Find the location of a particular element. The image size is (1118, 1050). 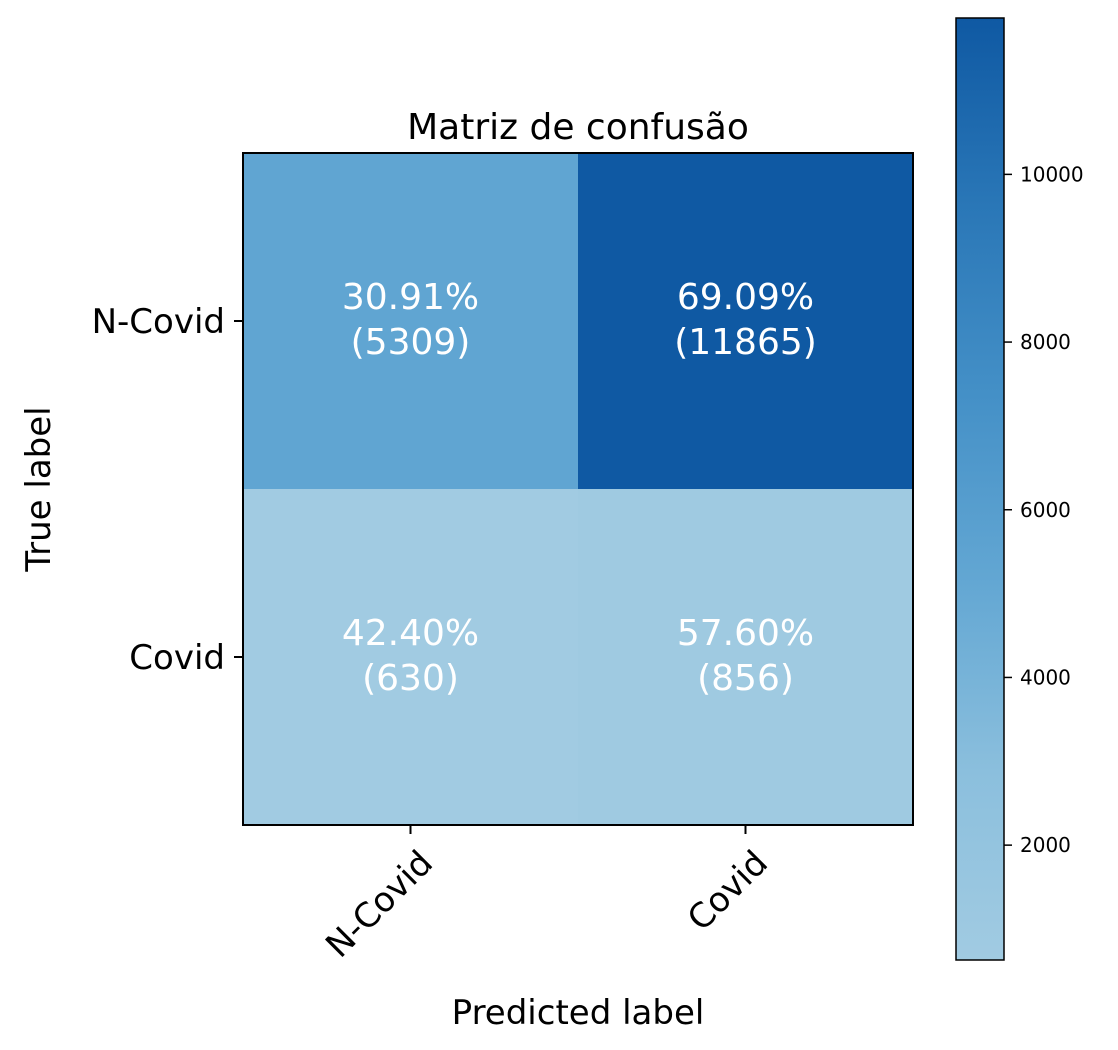

colorbar is located at coordinates (980, 489).